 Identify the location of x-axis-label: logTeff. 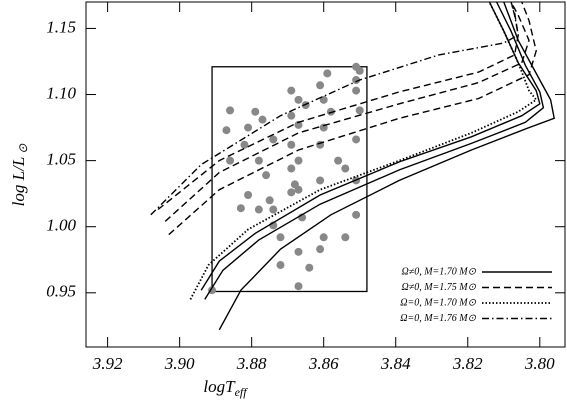
(225, 388).